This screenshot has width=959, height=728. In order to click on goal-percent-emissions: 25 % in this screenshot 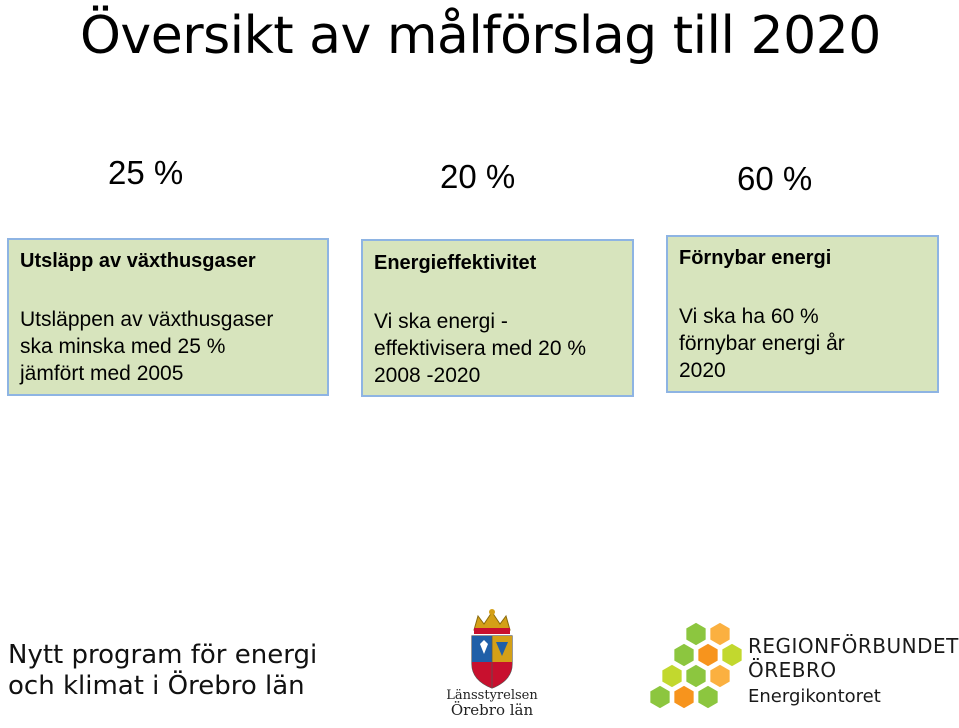, I will do `click(146, 172)`.